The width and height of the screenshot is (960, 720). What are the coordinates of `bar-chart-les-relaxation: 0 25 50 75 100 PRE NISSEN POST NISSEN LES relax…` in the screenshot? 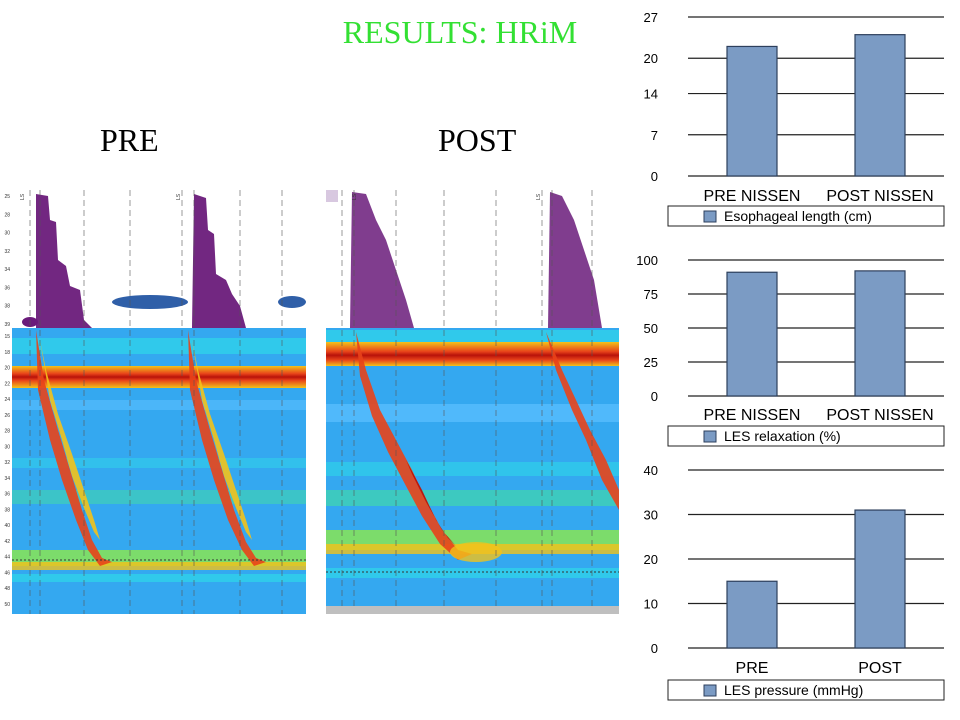 It's located at (790, 350).